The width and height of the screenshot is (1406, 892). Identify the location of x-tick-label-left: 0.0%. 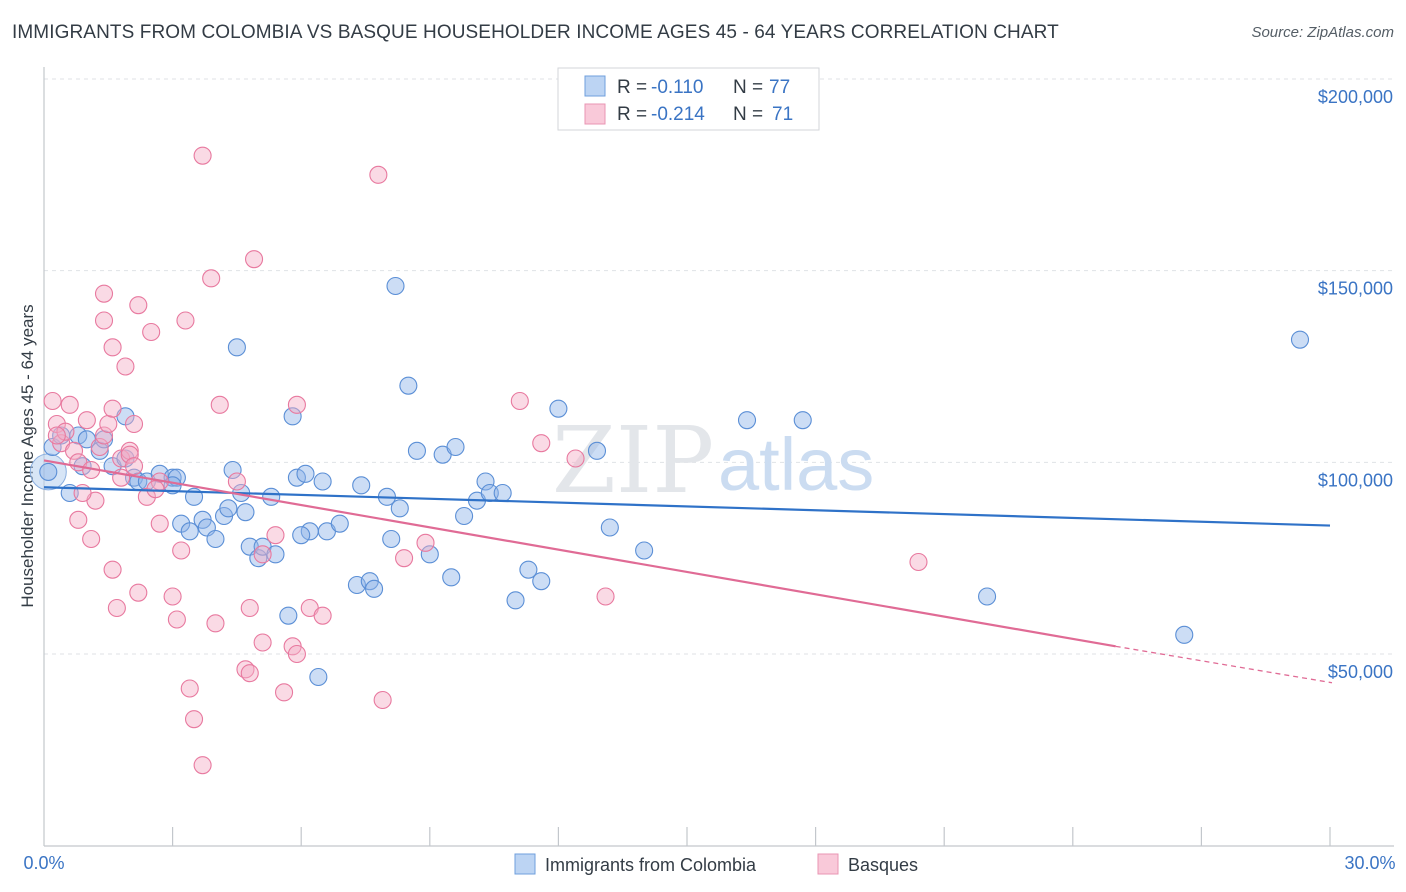
(43, 863).